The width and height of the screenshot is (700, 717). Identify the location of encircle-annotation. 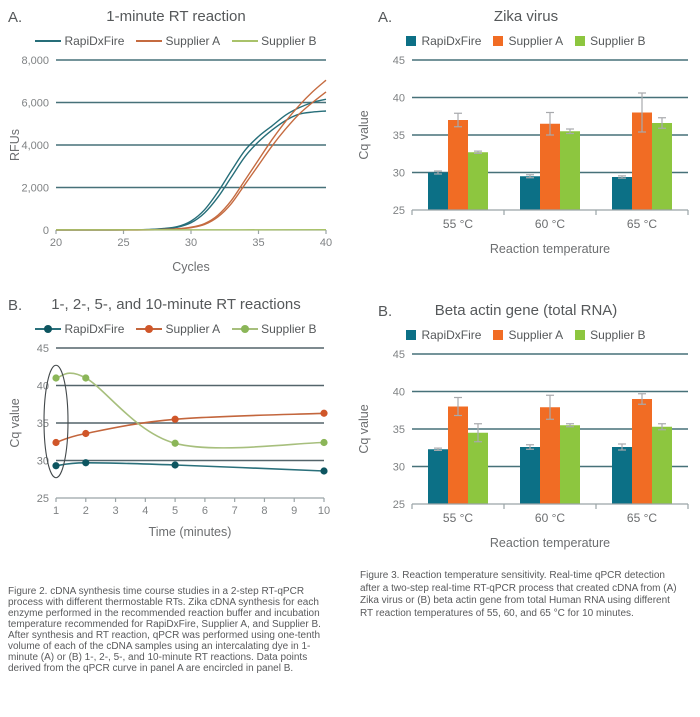
(56, 421).